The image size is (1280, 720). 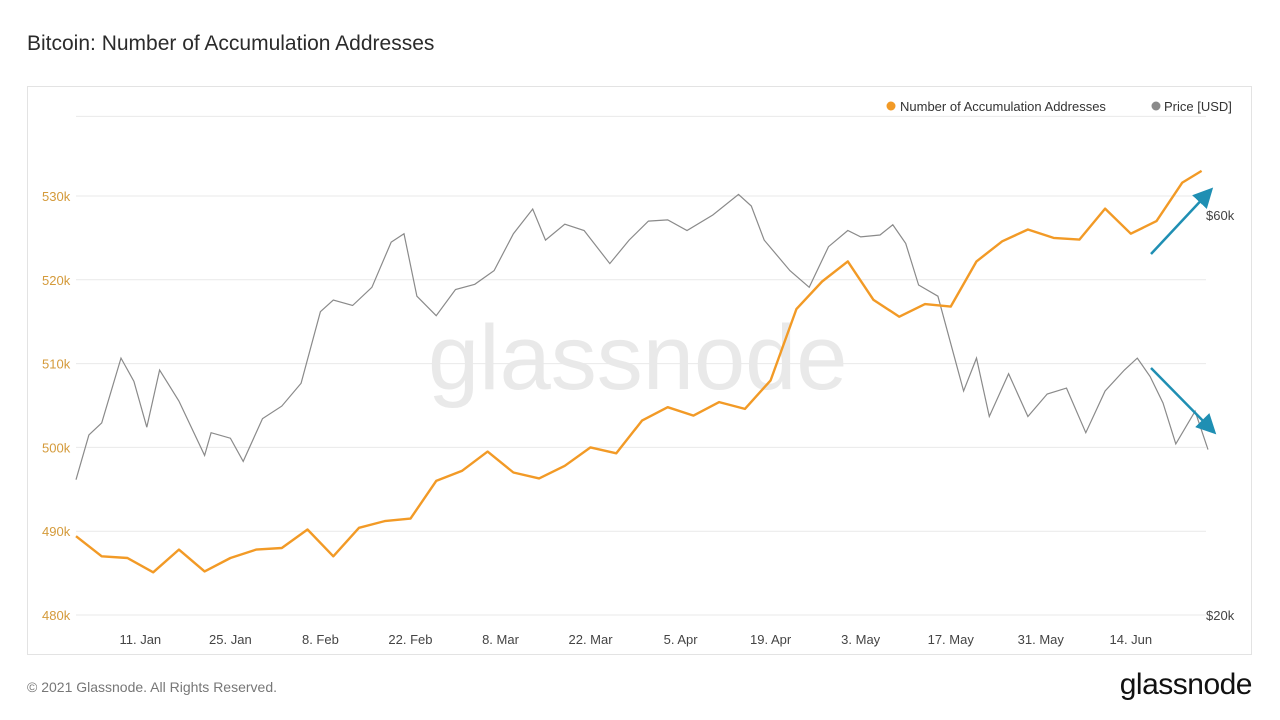 What do you see at coordinates (951, 639) in the screenshot?
I see `x-axis-tick-label: 17. May` at bounding box center [951, 639].